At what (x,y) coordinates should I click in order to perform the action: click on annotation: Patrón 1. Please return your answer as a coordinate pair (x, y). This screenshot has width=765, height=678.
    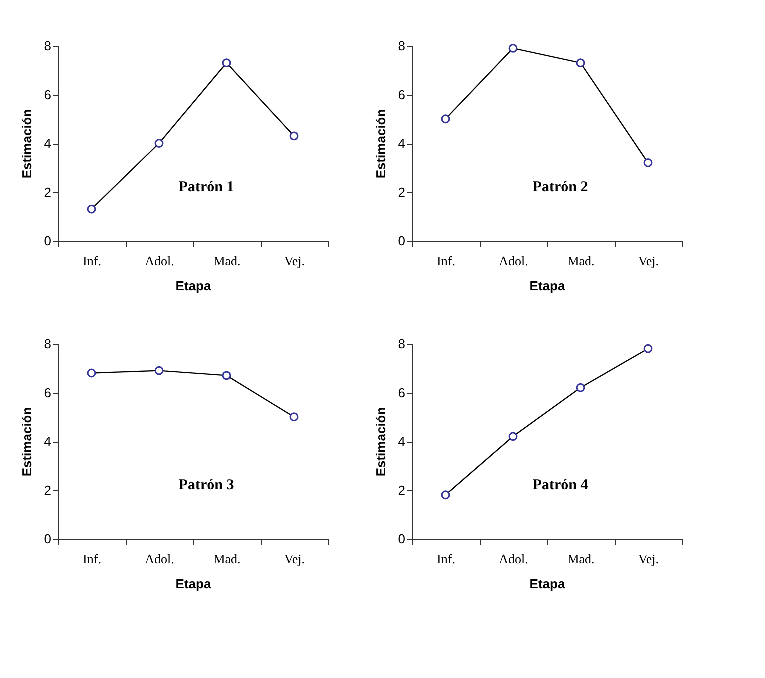
    Looking at the image, I should click on (206, 187).